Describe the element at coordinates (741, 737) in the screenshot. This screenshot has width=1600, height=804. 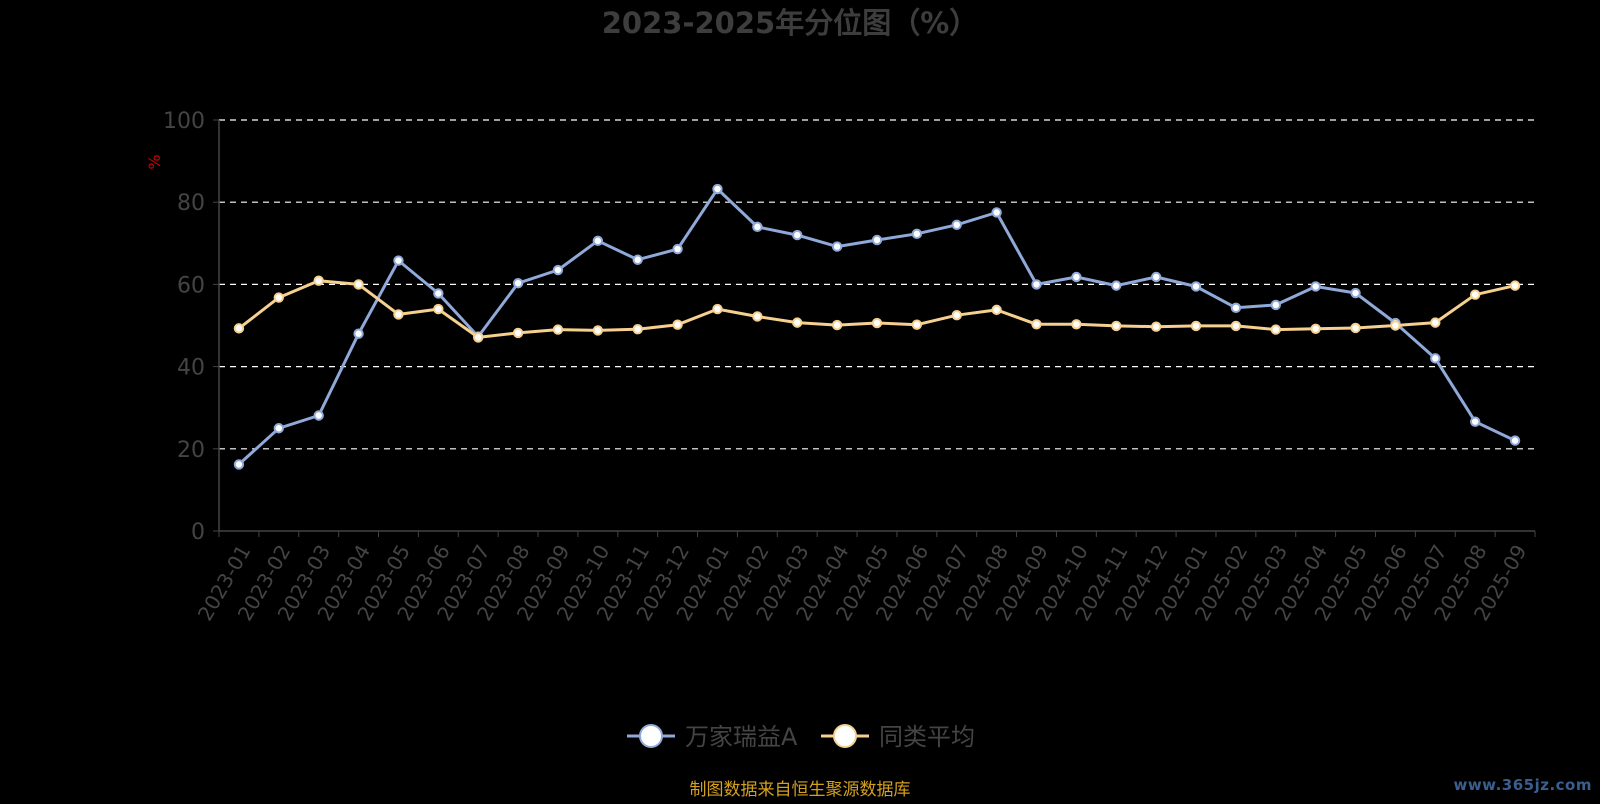
I see `legend-label: 万家瑞益A` at that location.